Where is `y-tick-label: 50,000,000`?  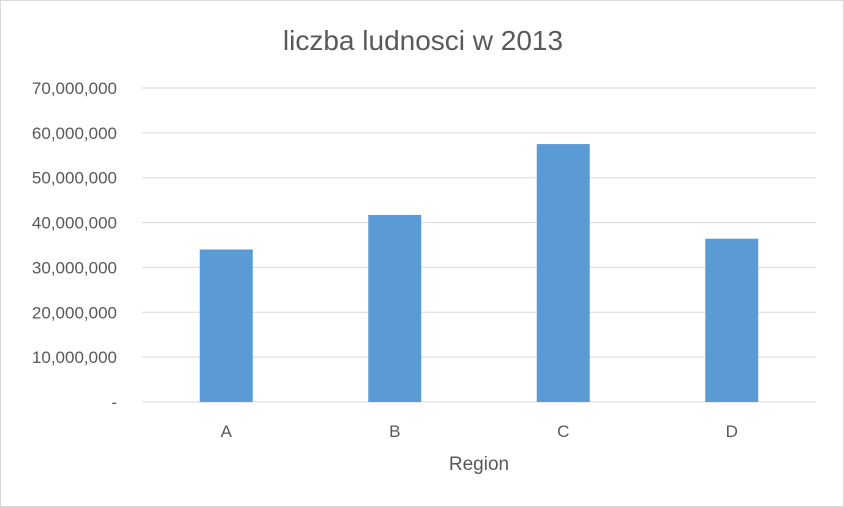
y-tick-label: 50,000,000 is located at coordinates (74, 178).